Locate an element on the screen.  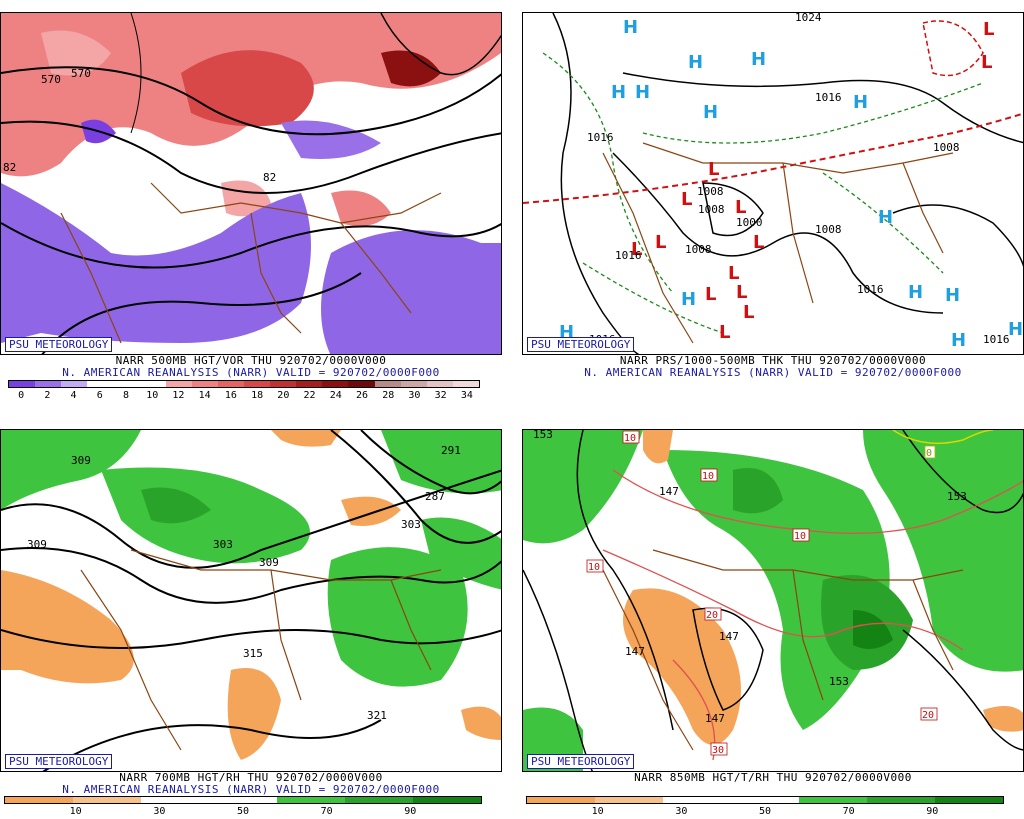
contour-label: 287 is located at coordinates (435, 496).